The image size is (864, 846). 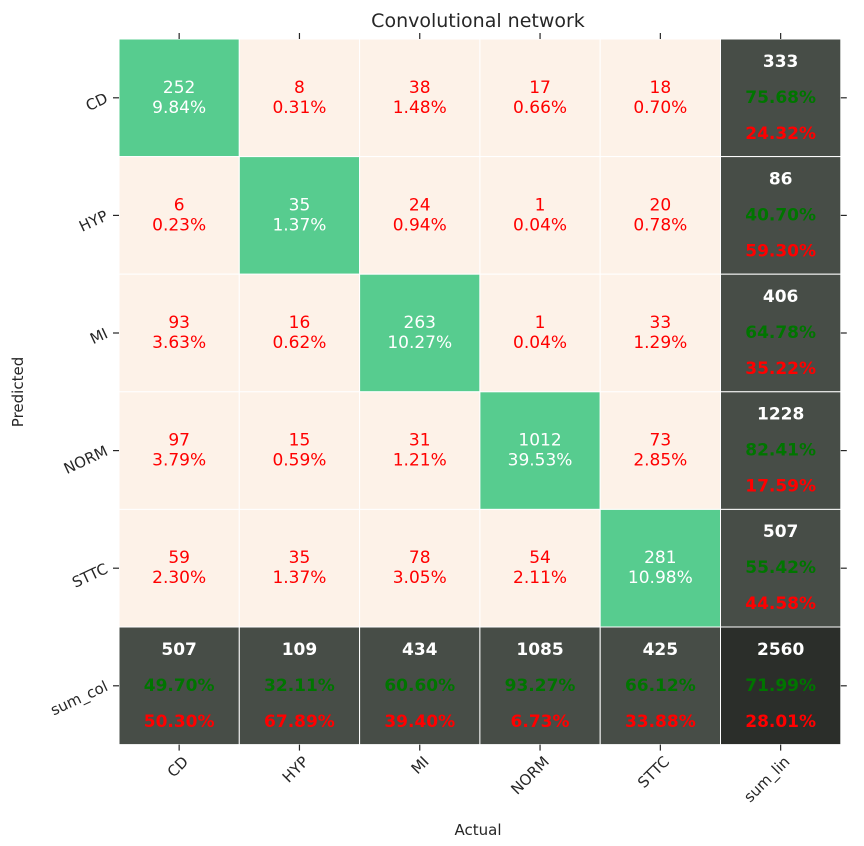 What do you see at coordinates (178, 767) in the screenshot?
I see `x-tick-label: CD` at bounding box center [178, 767].